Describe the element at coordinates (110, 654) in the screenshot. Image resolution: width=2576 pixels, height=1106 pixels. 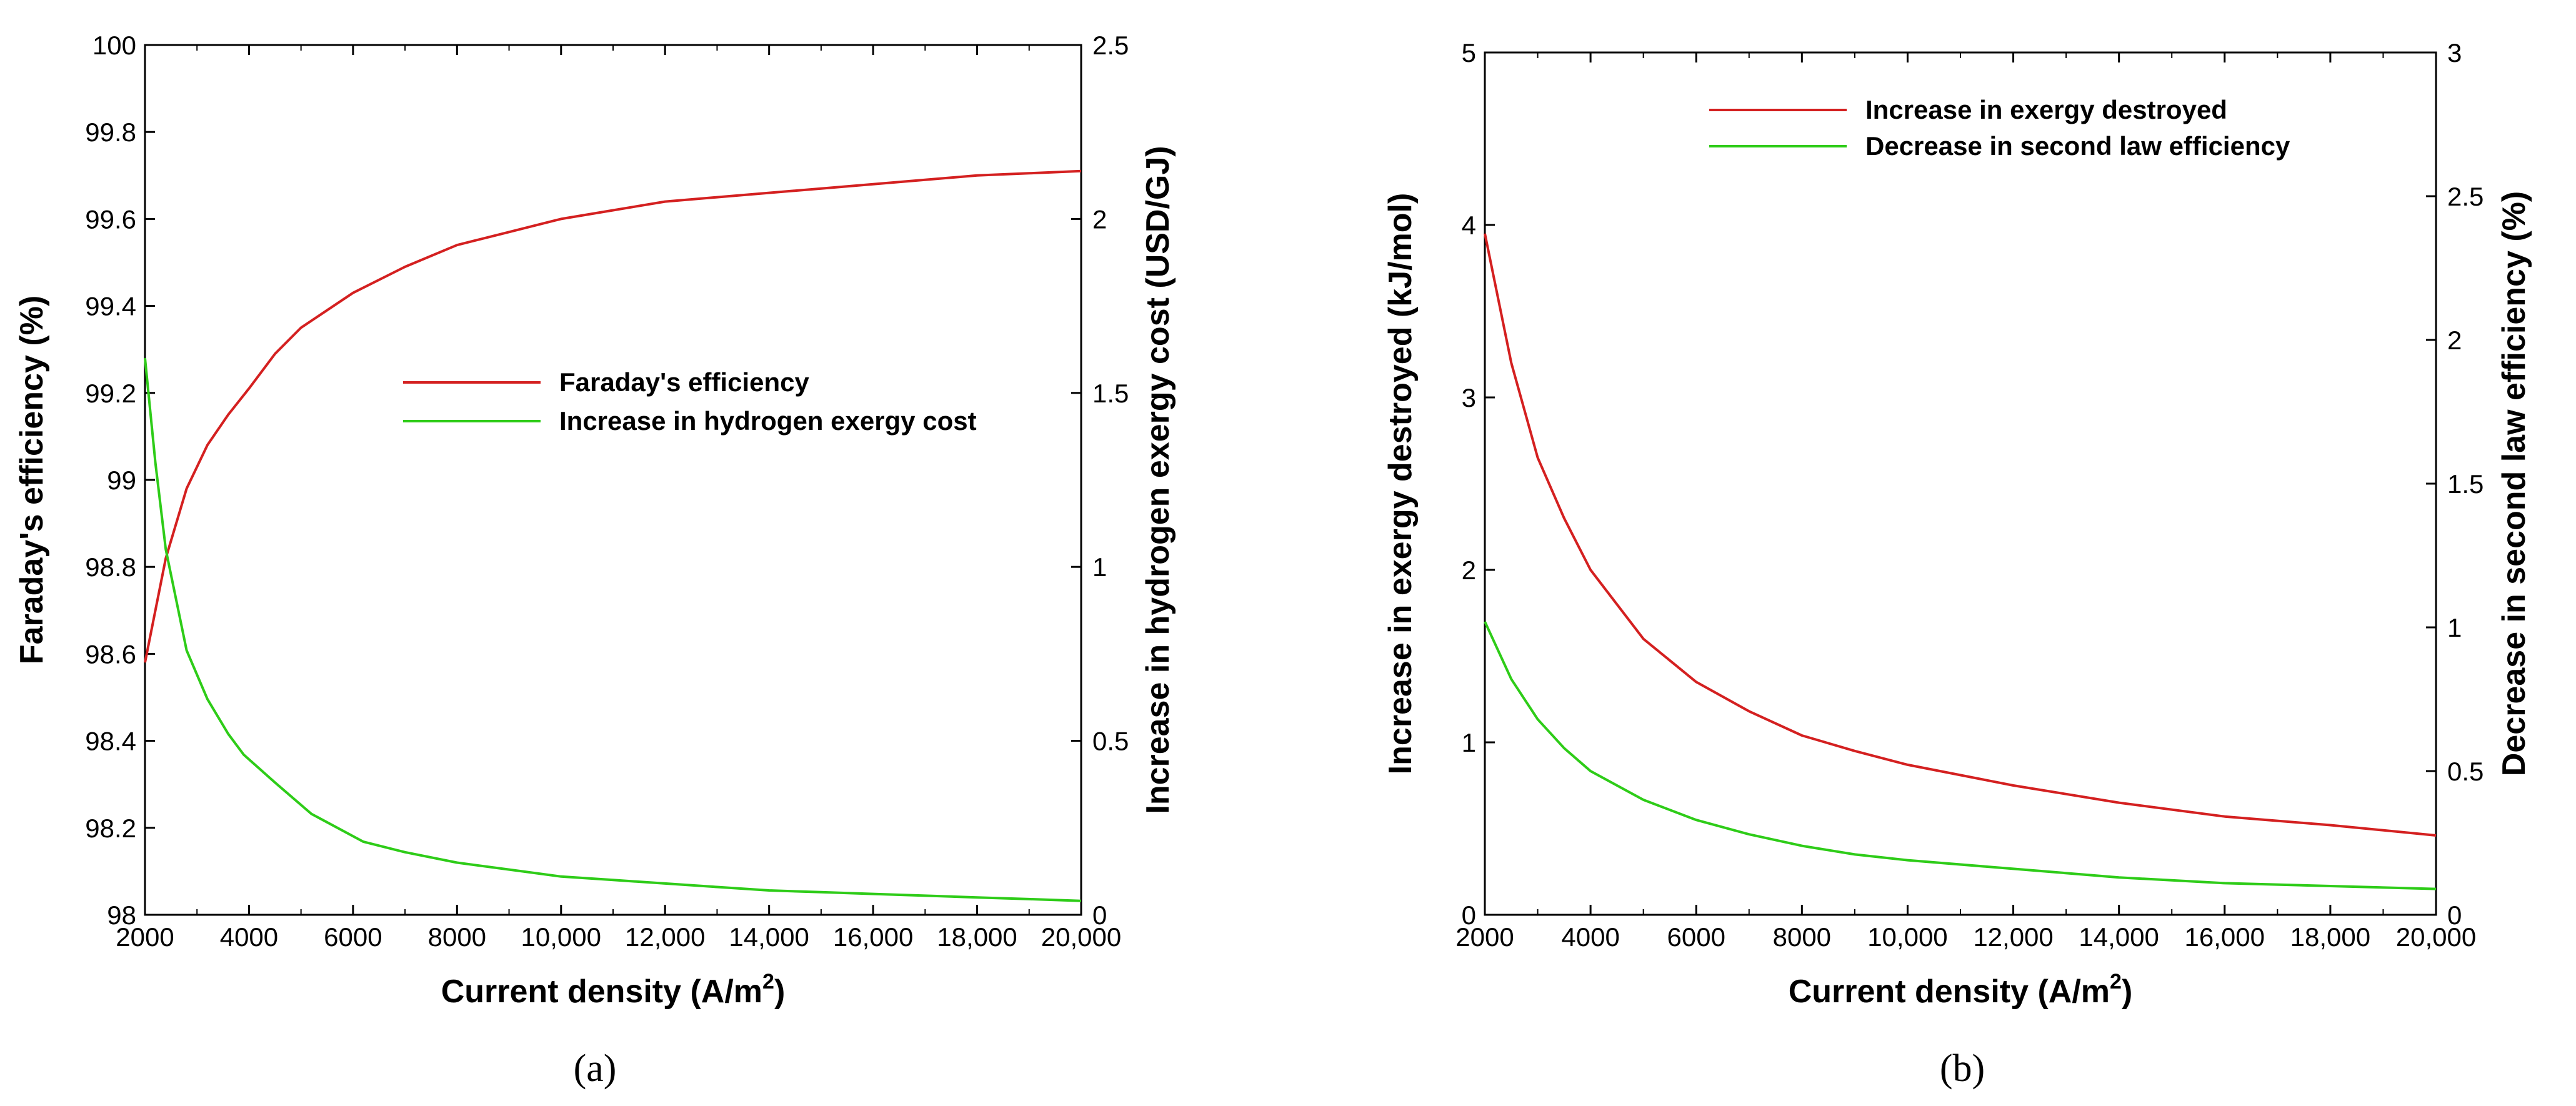
I see `y-left-tick-label: 98.6` at that location.